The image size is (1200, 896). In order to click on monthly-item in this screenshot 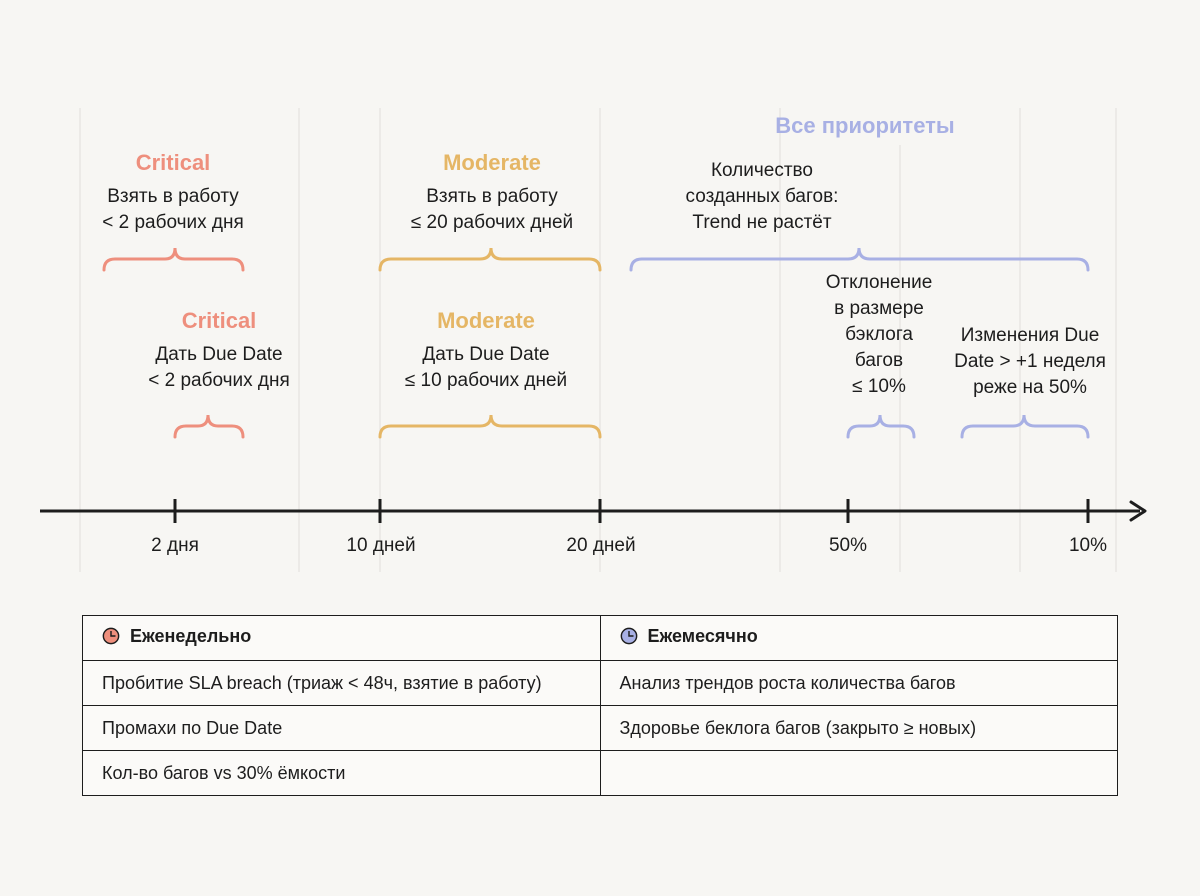, I will do `click(858, 773)`.